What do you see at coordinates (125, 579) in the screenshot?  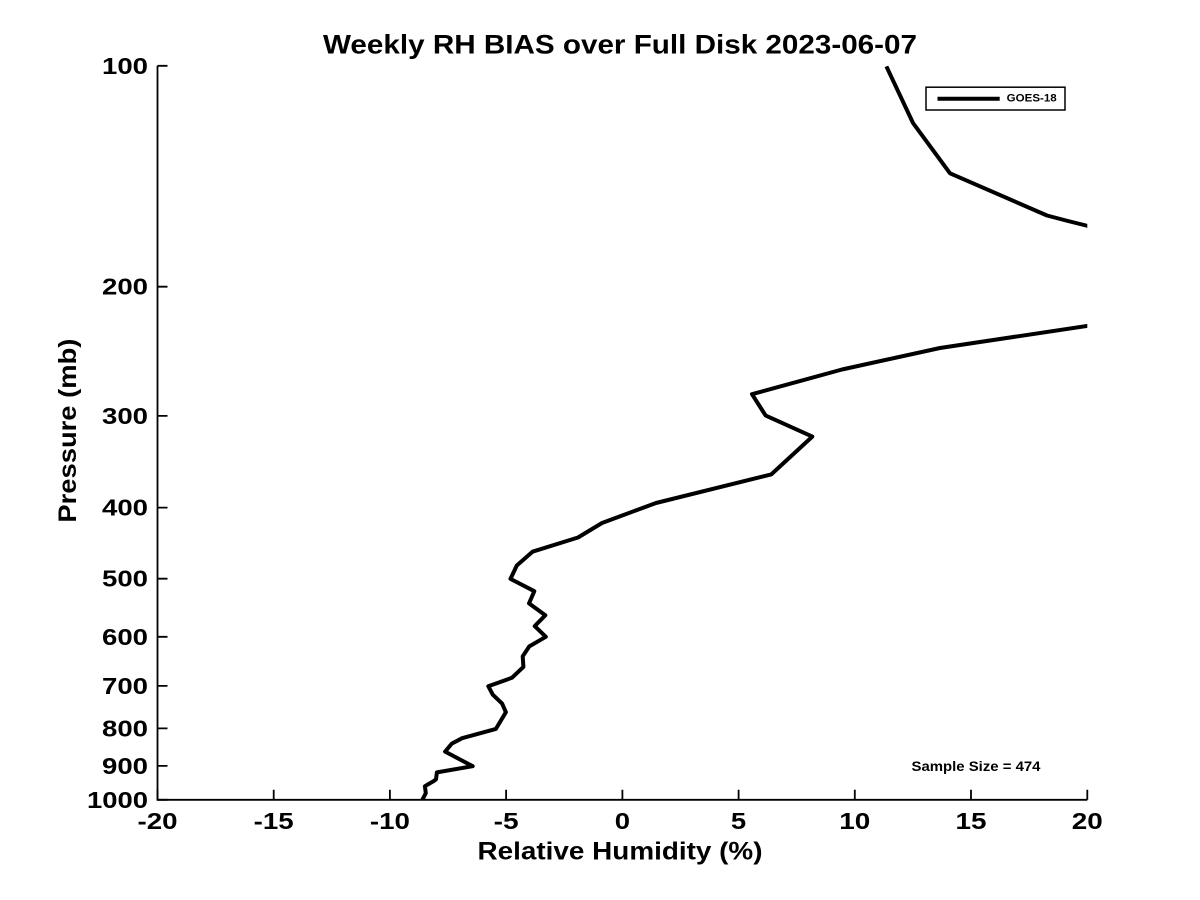 I see `svg-text: 500` at bounding box center [125, 579].